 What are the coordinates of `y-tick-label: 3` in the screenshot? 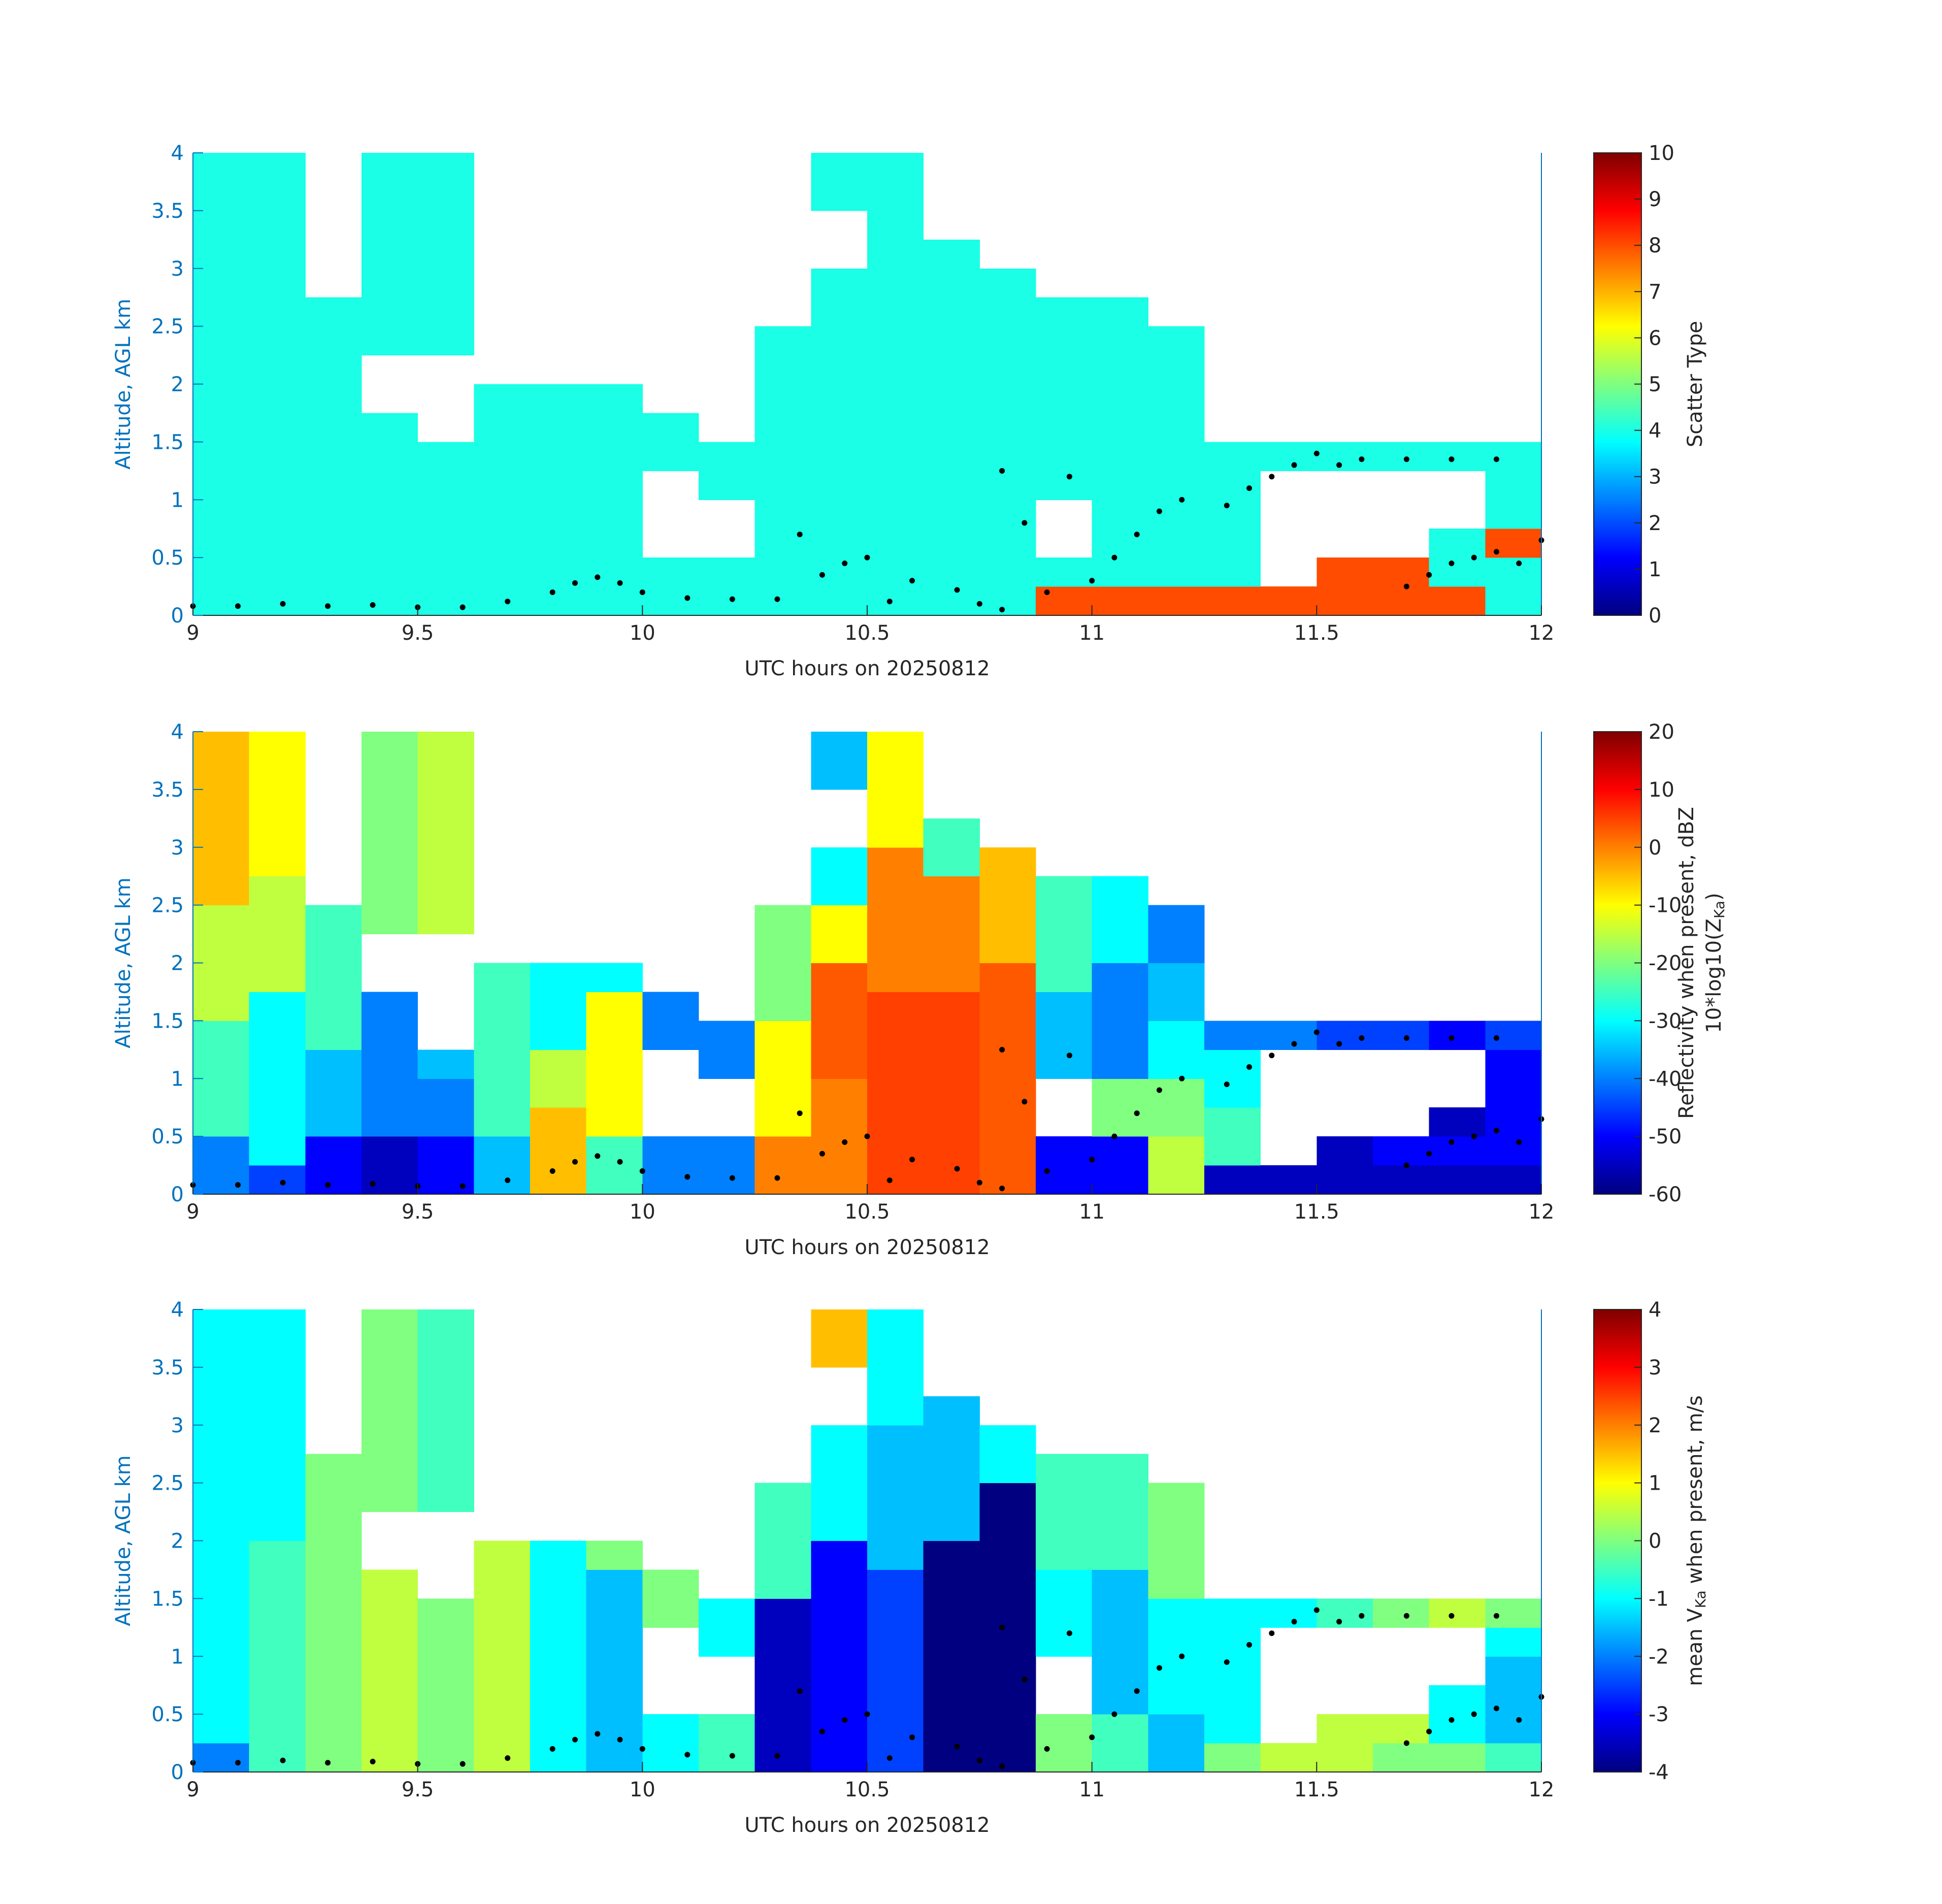 It's located at (177, 1426).